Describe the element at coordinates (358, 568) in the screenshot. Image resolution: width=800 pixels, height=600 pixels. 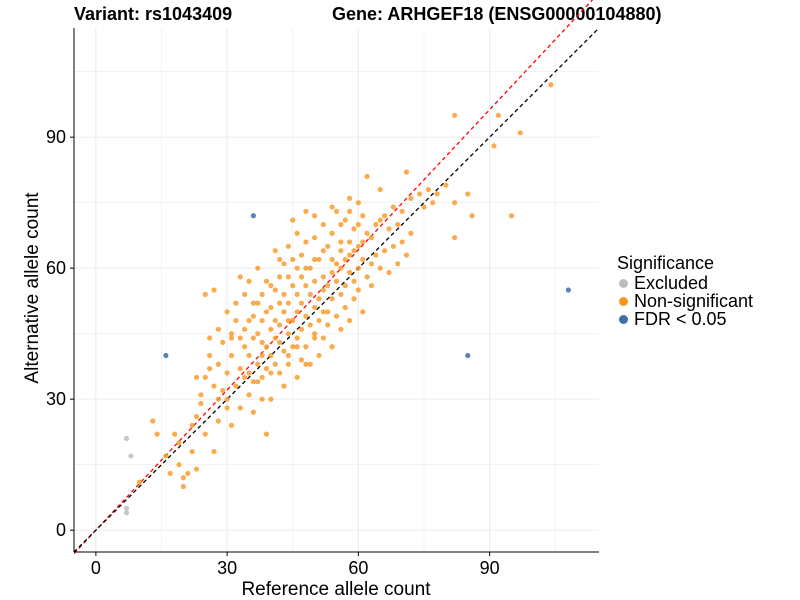
I see `x-tick-label: 60` at that location.